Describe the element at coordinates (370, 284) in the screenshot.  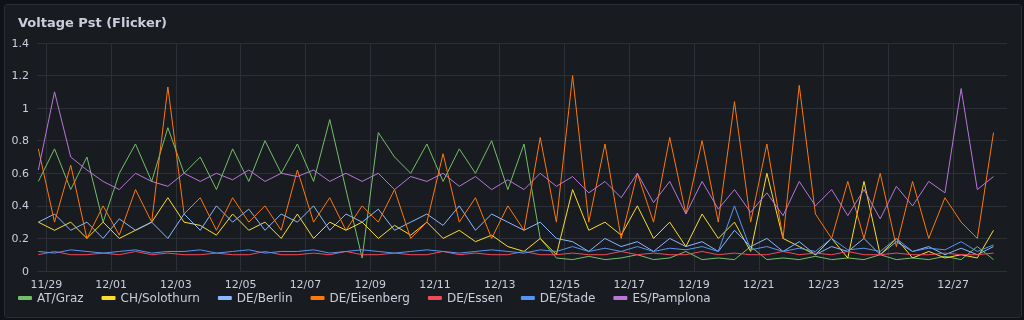
I see `x-tick-label: 12/09` at that location.